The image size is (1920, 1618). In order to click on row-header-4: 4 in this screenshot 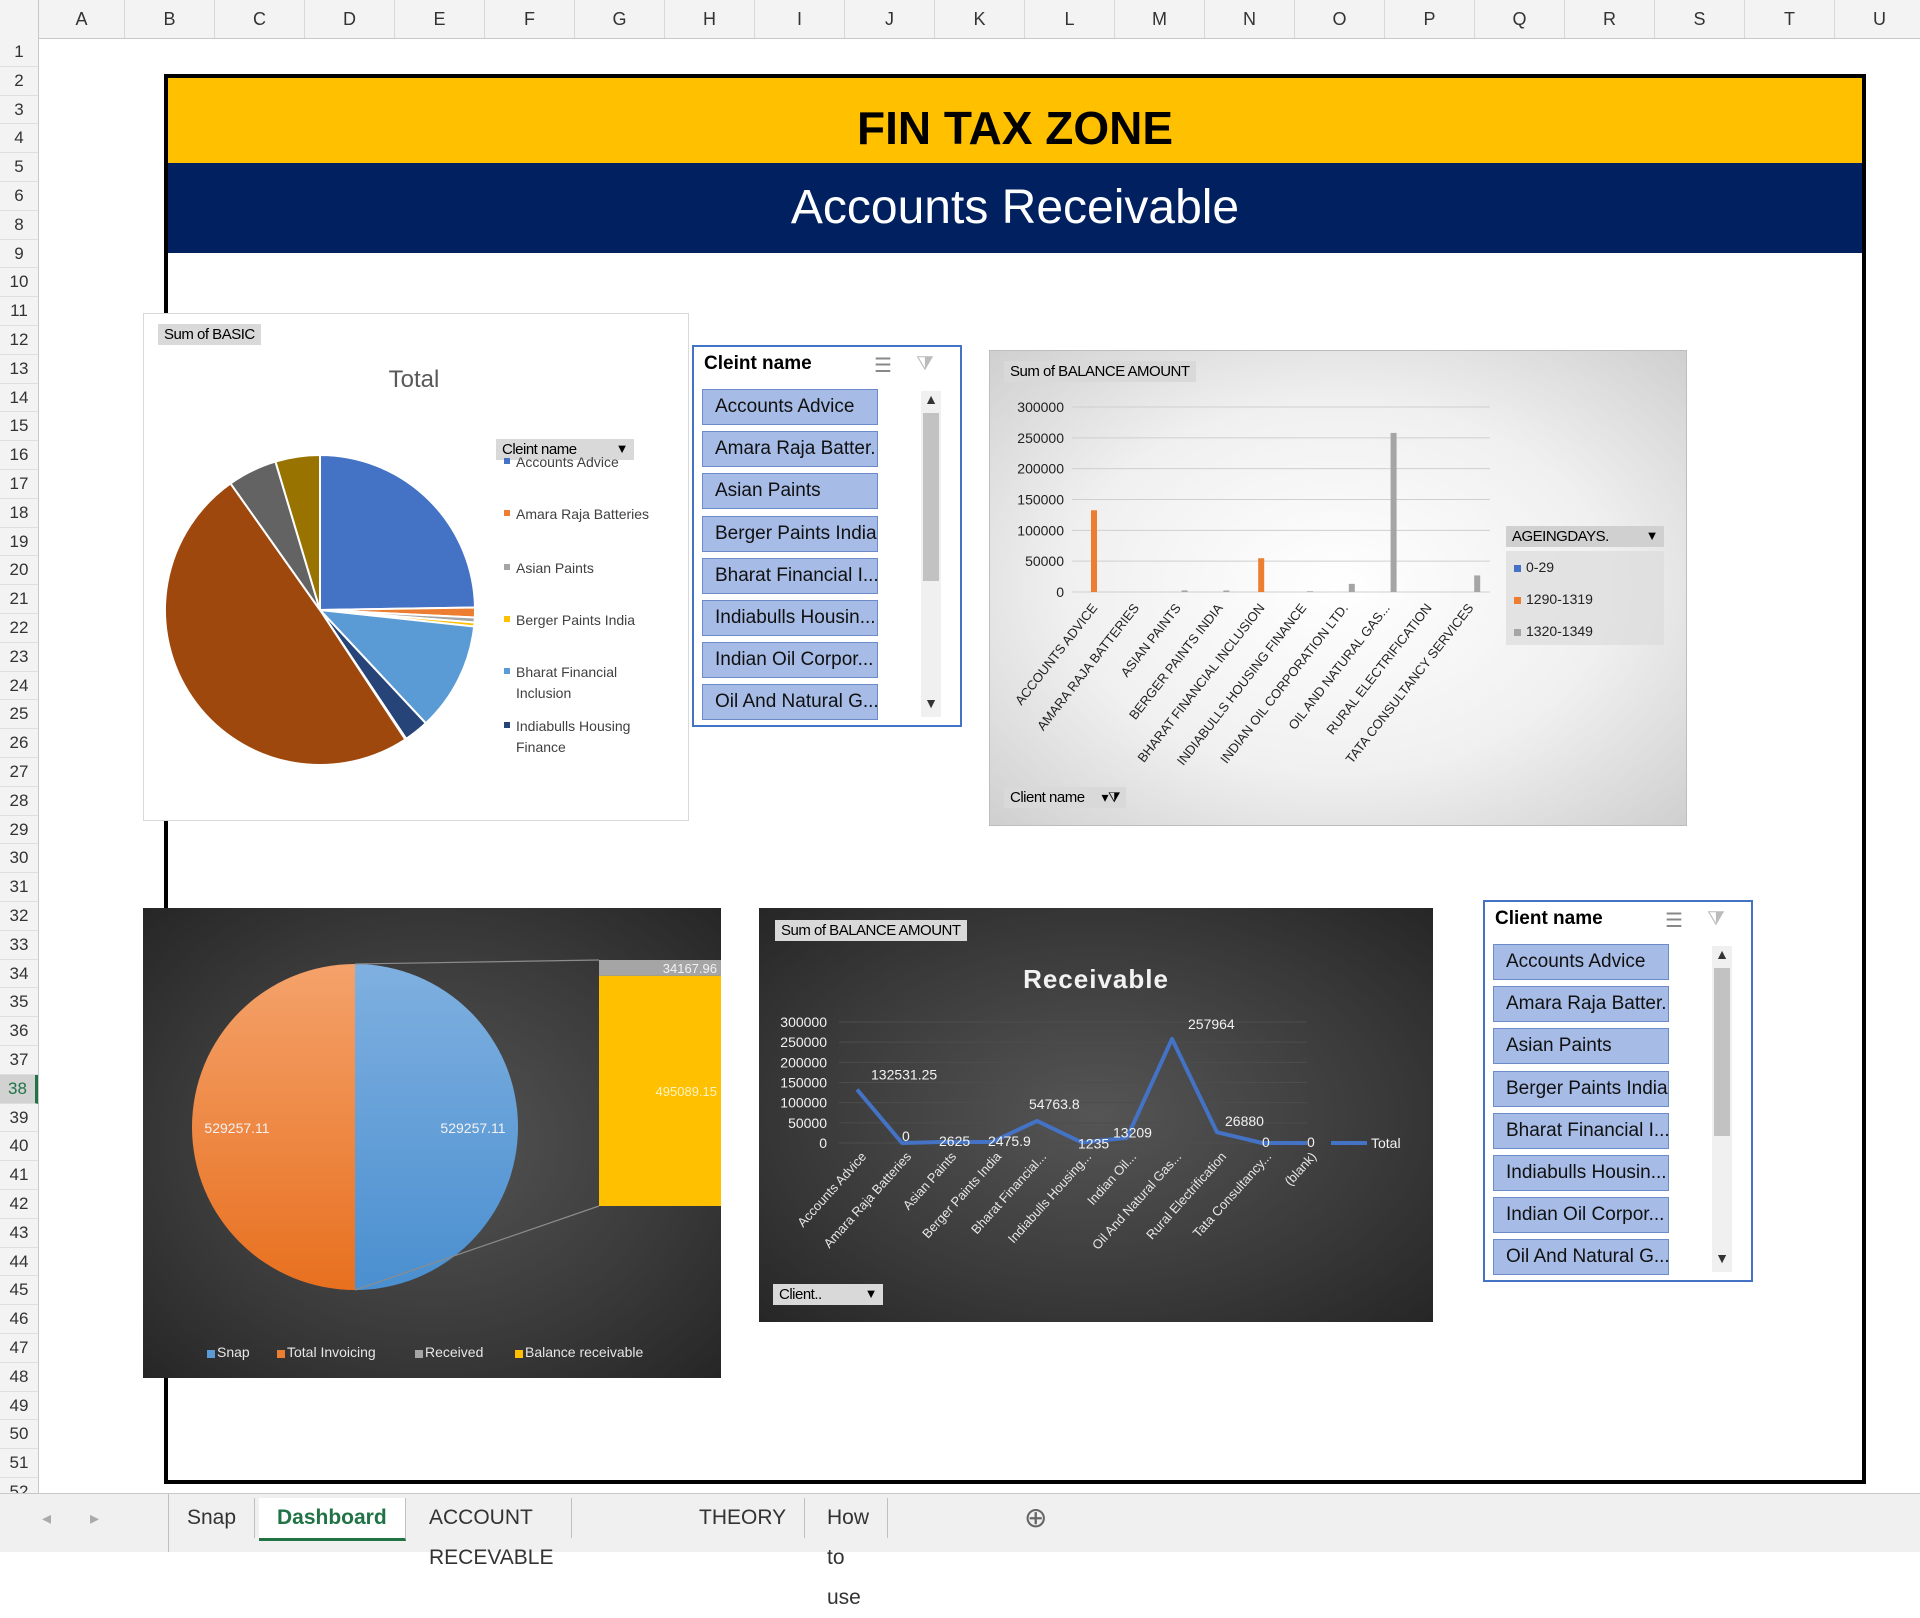, I will do `click(19, 139)`.